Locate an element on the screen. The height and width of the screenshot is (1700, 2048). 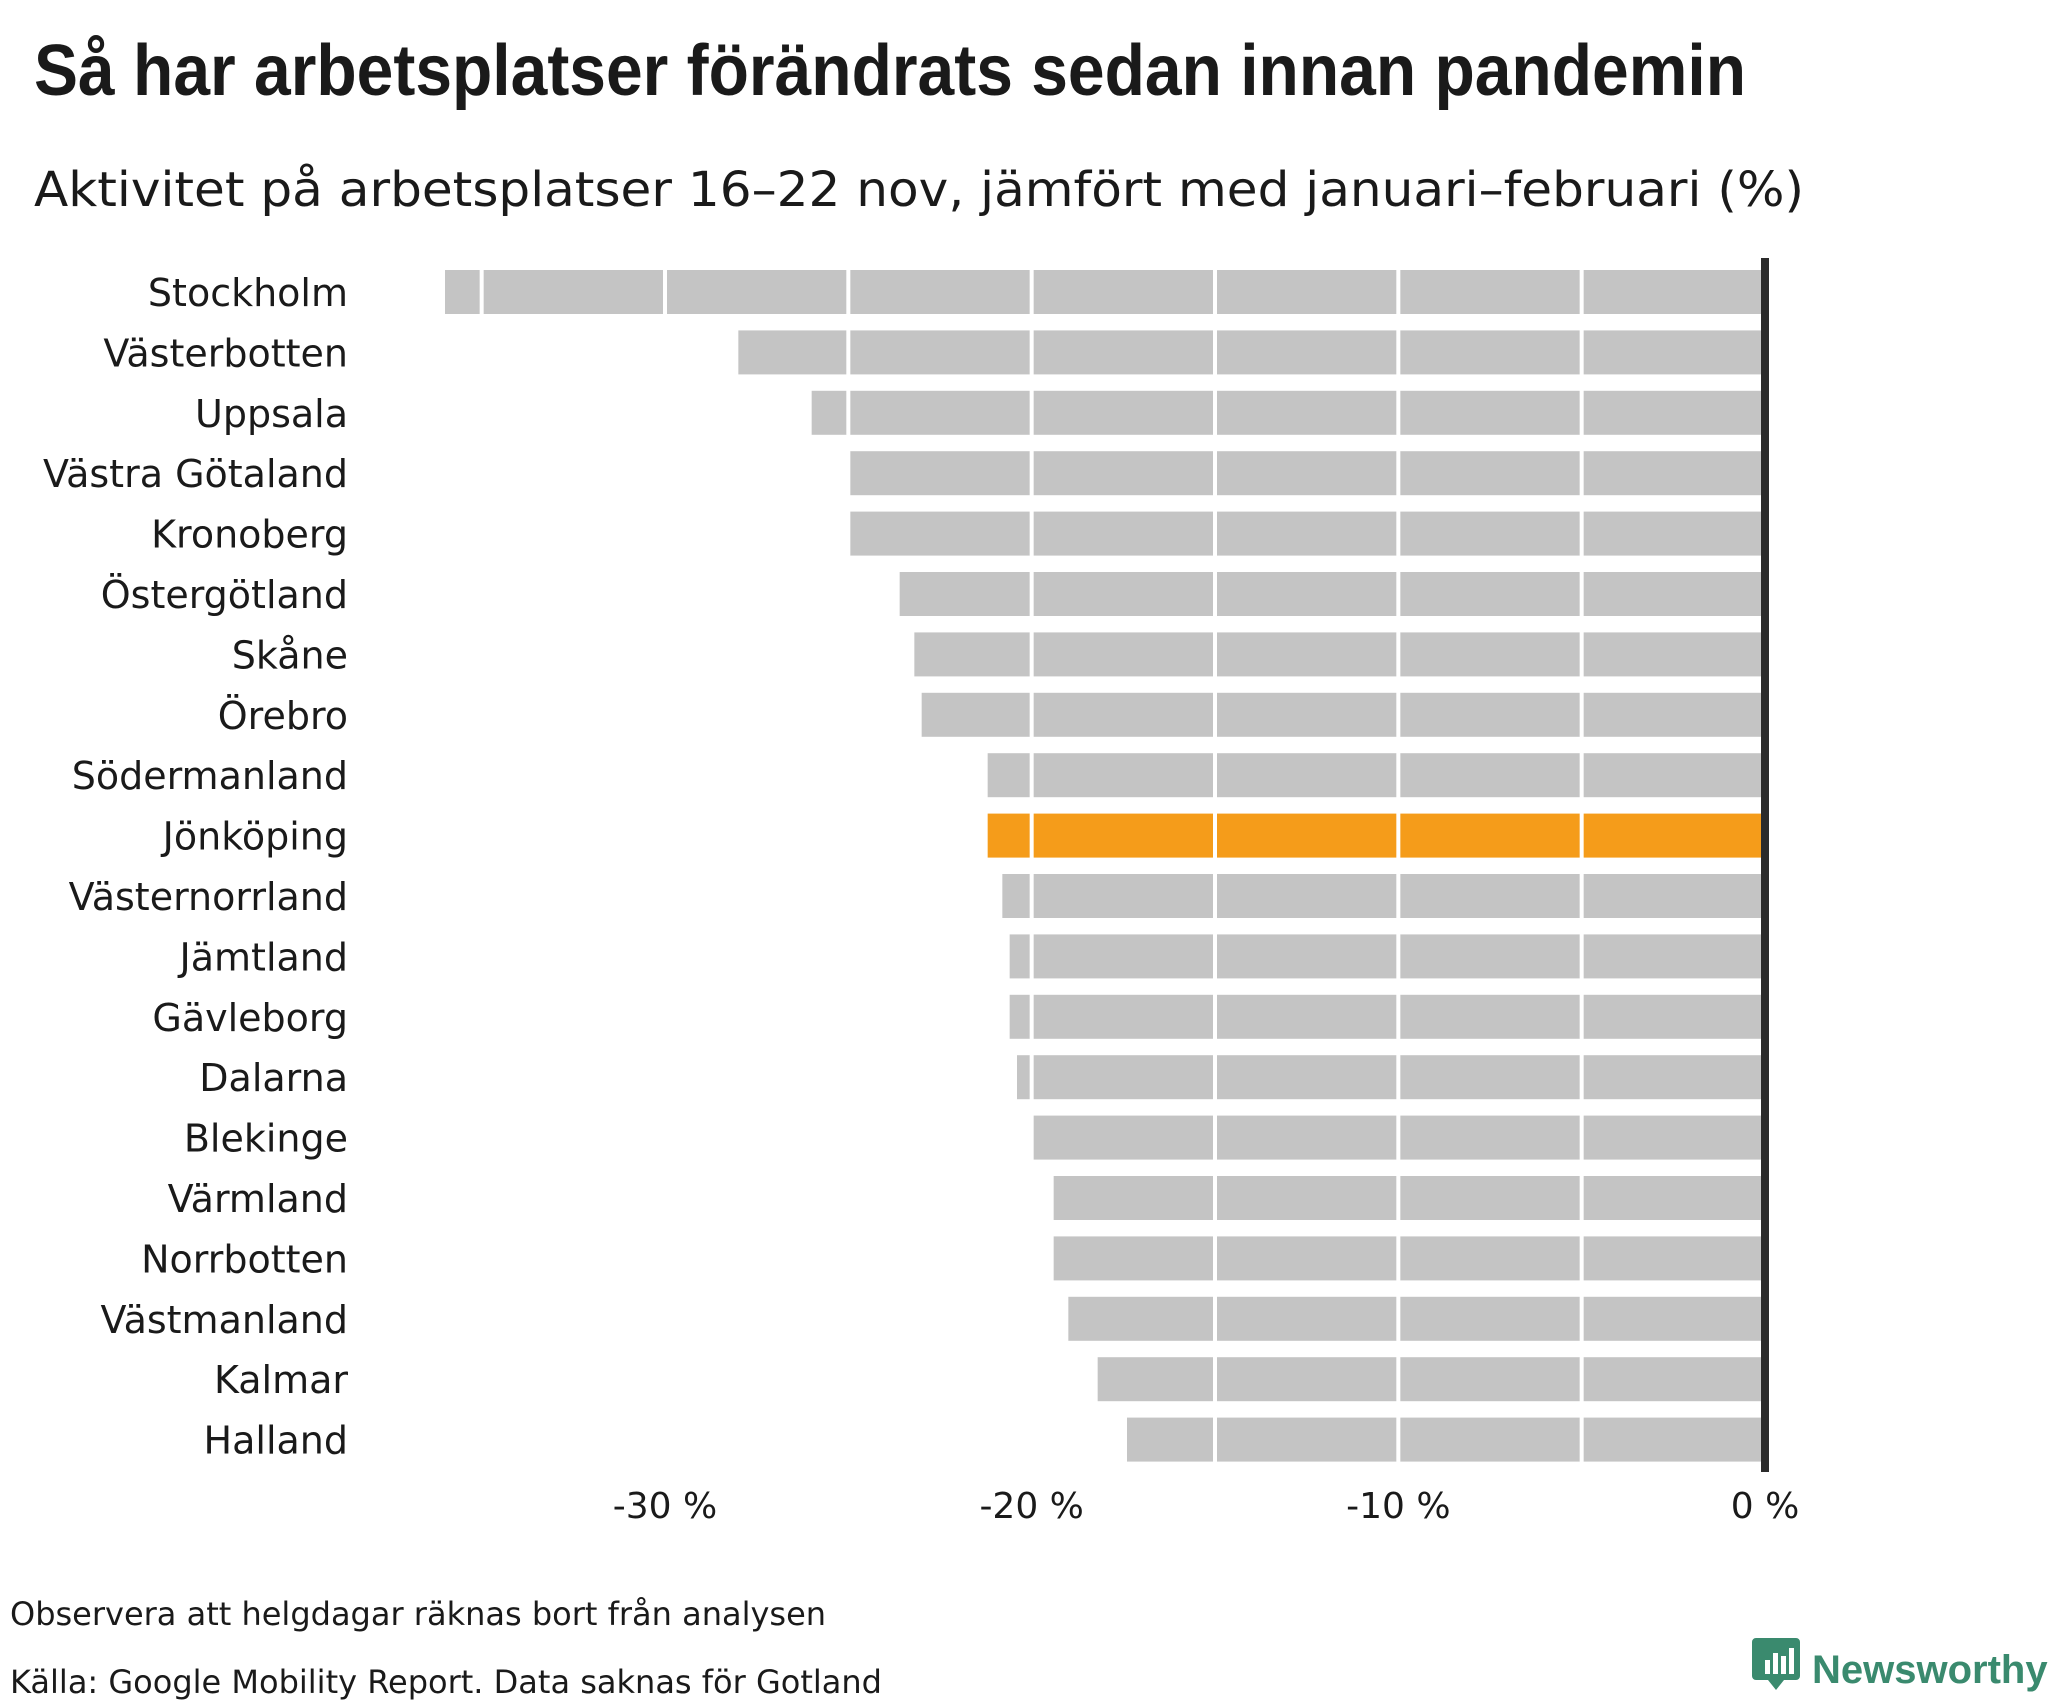
x-tick-label: -20 % is located at coordinates (1031, 1506).